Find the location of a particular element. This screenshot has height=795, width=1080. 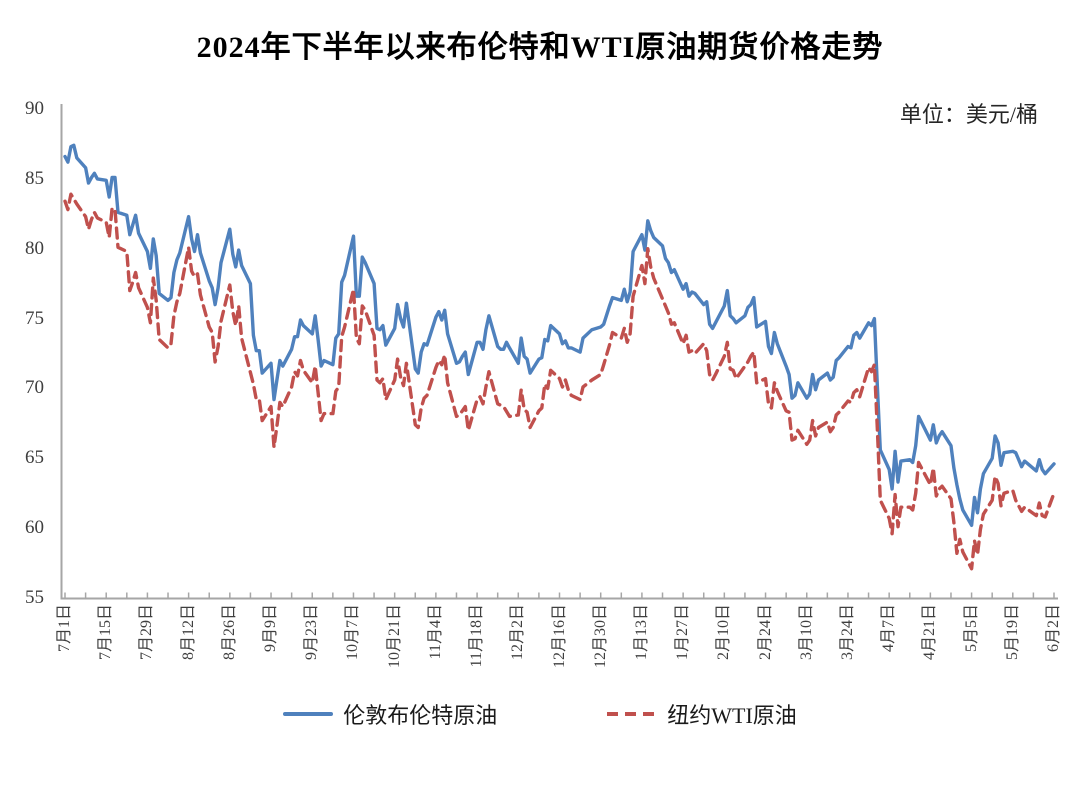

chart-title: 2024年下半年以来布伦特和WTI原油期货价格走势 is located at coordinates (540, 47).